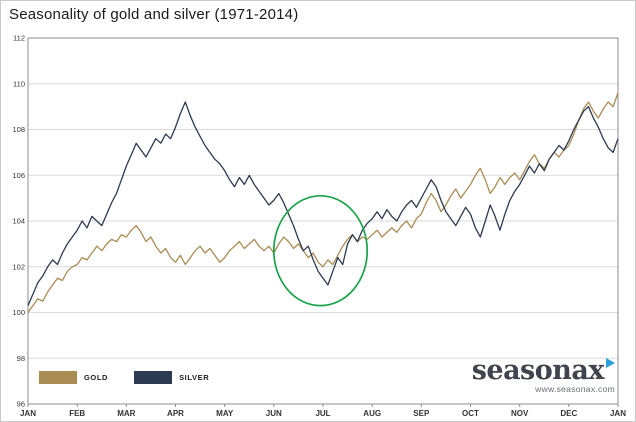  Describe the element at coordinates (175, 413) in the screenshot. I see `svg-text: APR` at that location.